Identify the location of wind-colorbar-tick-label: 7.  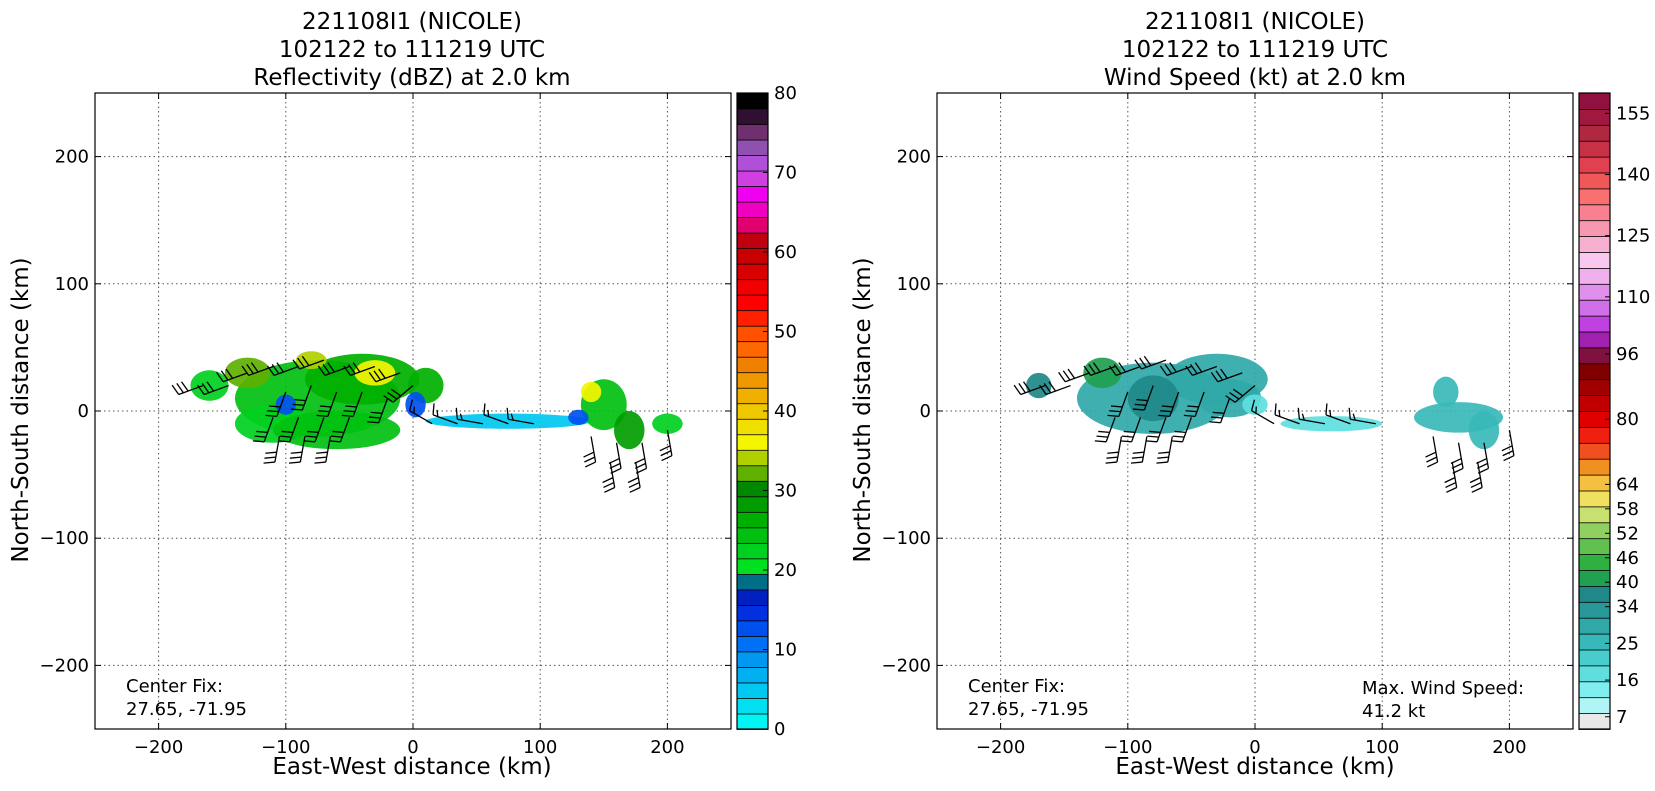
(1621, 717).